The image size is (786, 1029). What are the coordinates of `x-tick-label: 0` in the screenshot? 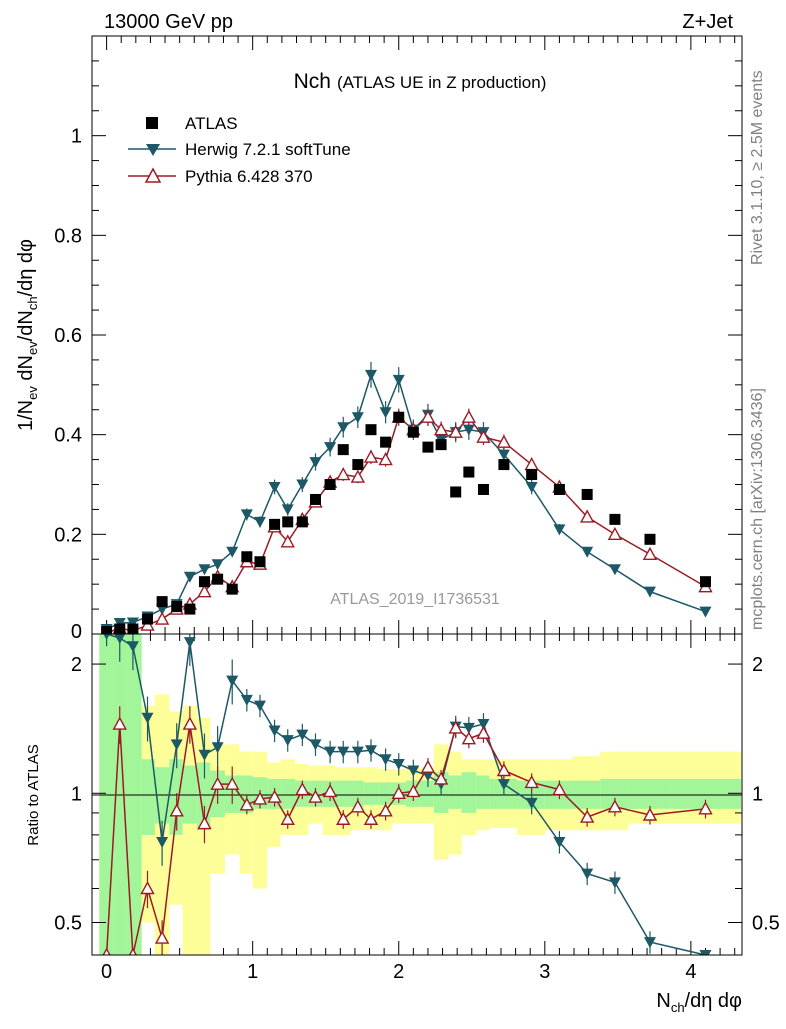 It's located at (106, 972).